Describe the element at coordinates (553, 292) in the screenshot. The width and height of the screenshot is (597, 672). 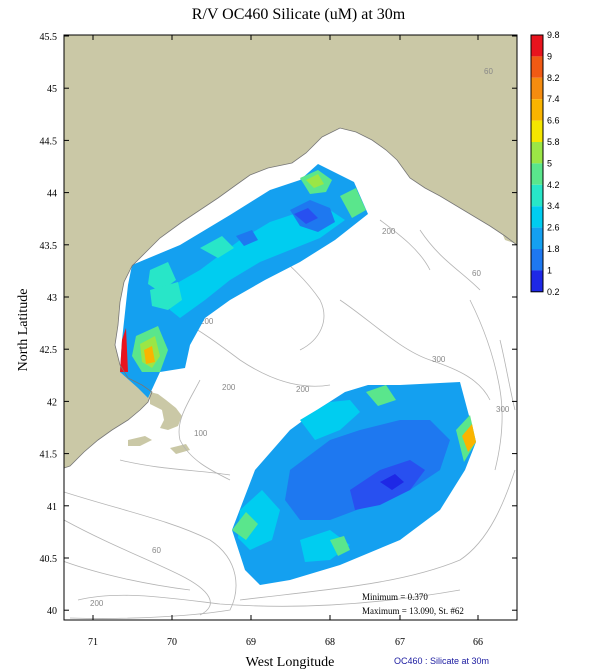
I see `colorbar-tick-label: 0.2` at that location.